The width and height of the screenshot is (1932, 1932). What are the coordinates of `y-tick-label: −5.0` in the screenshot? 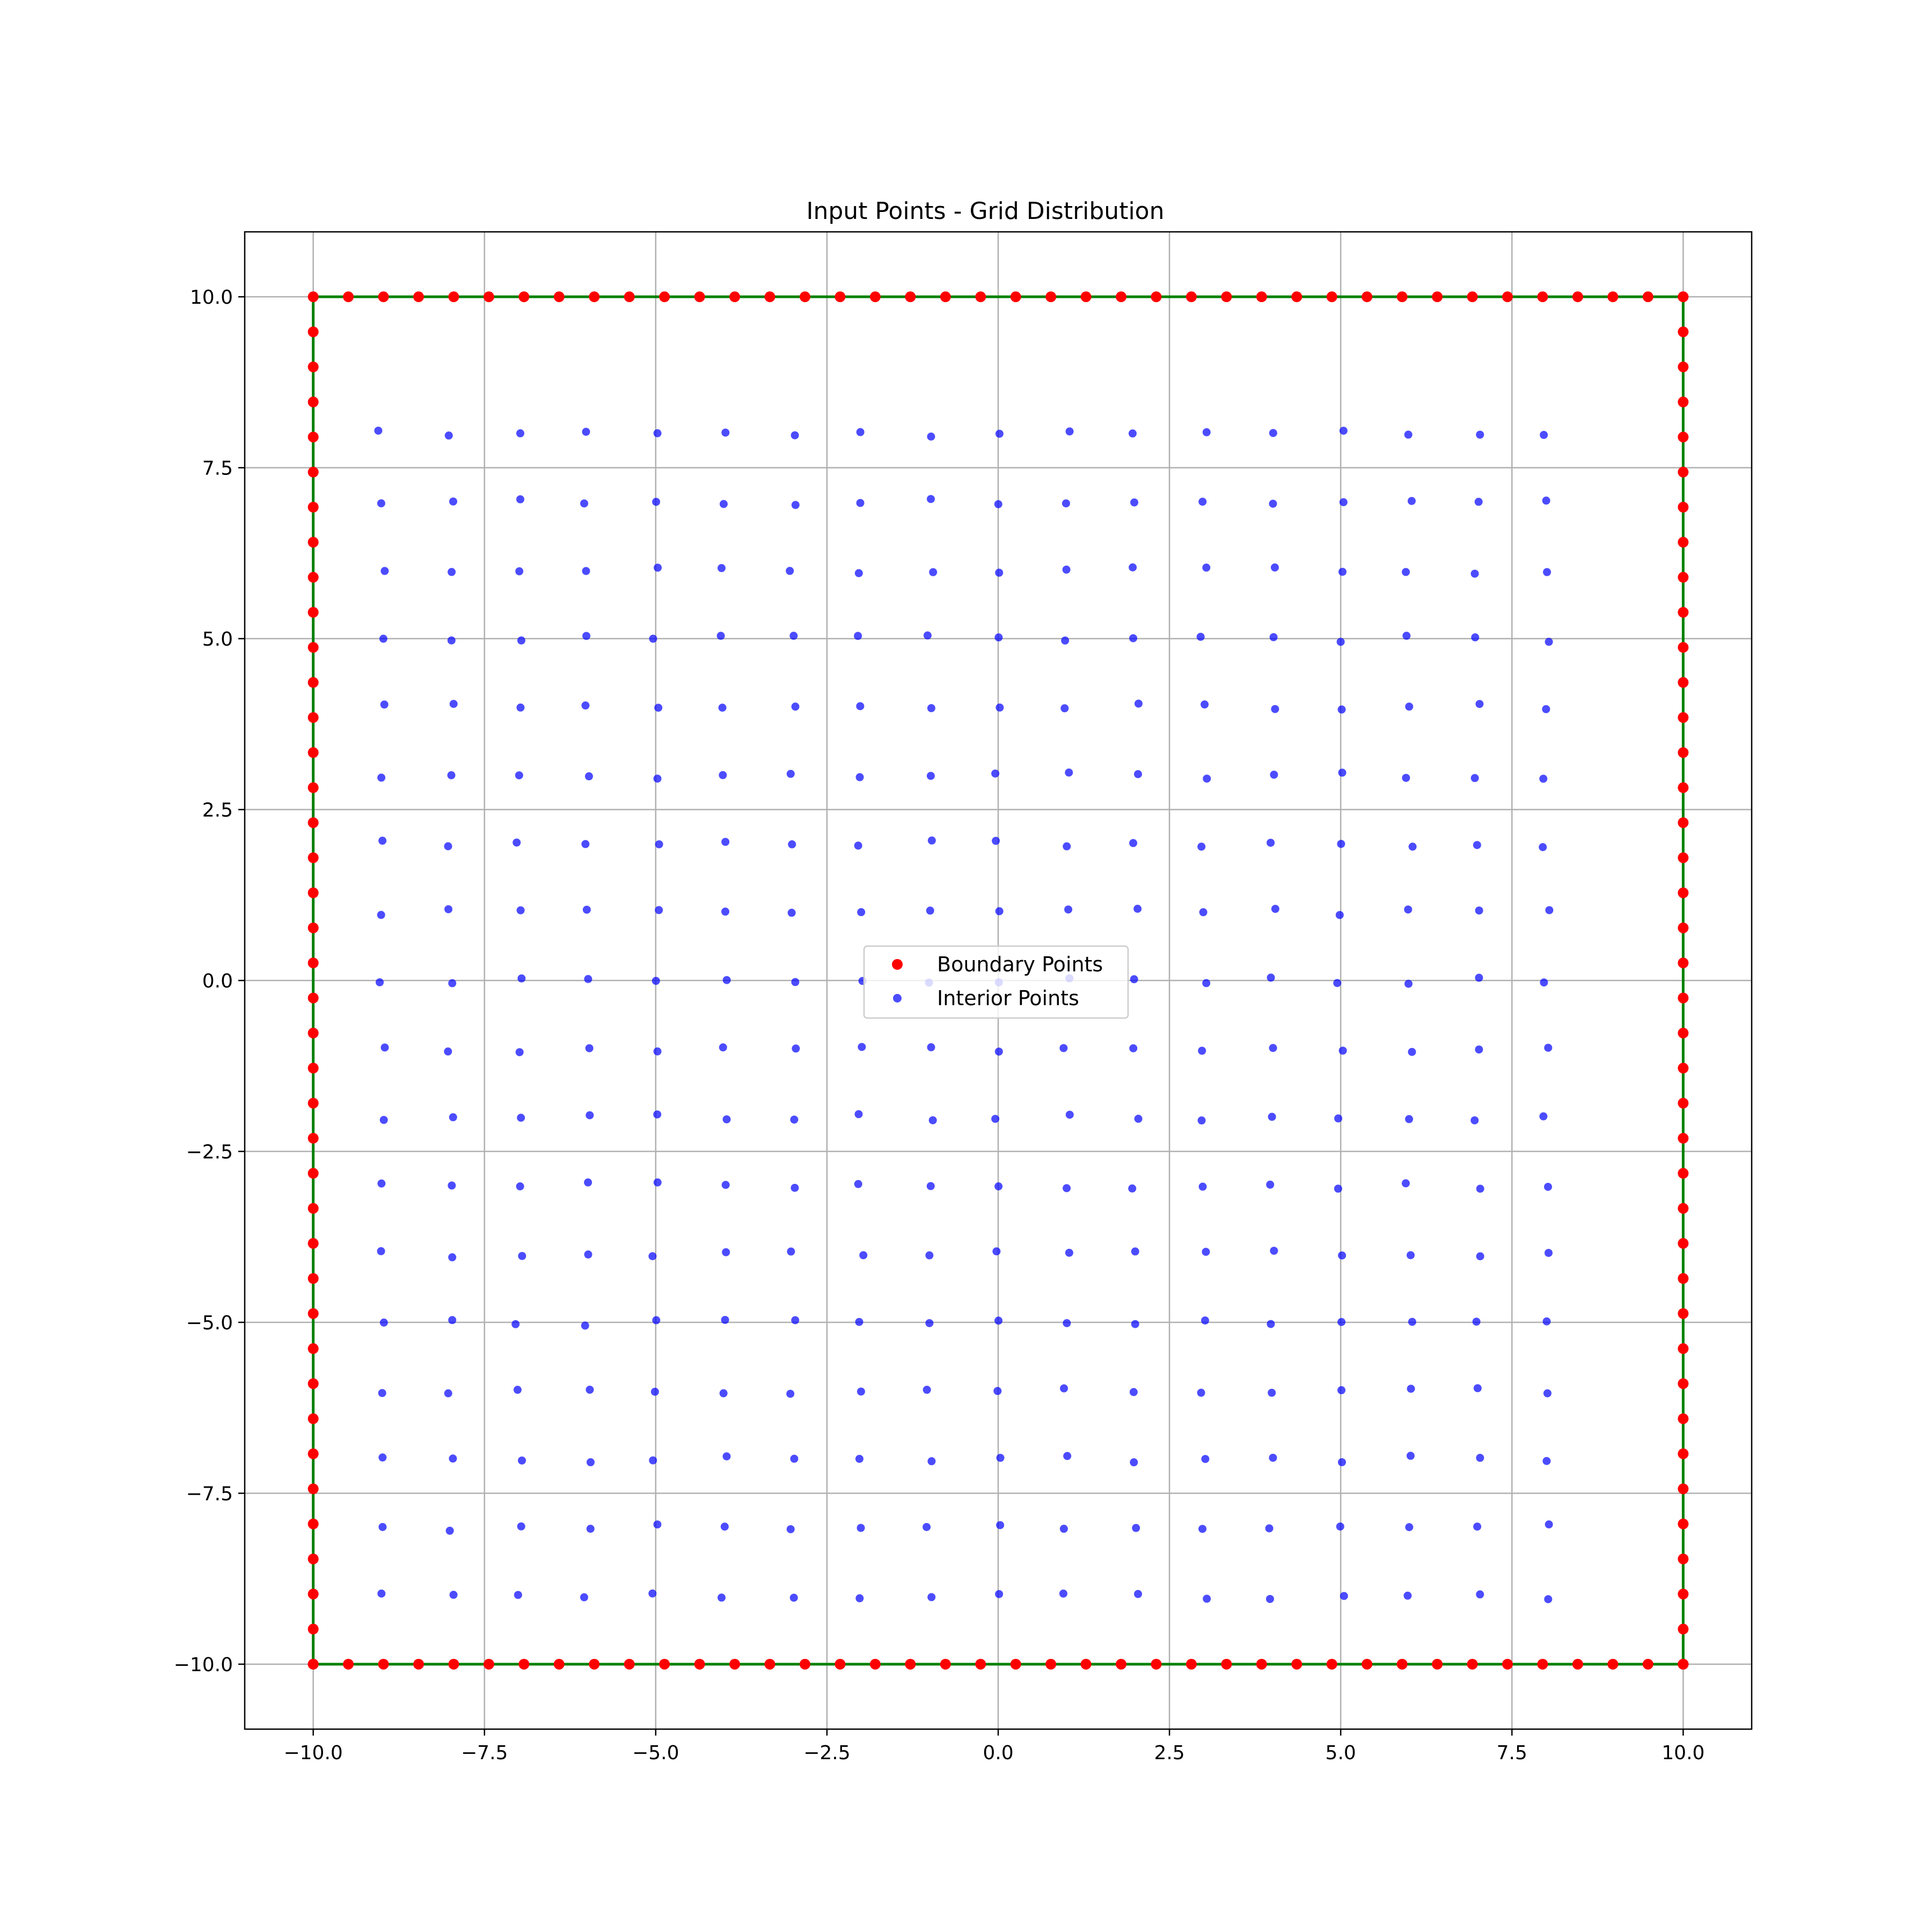 It's located at (209, 1323).